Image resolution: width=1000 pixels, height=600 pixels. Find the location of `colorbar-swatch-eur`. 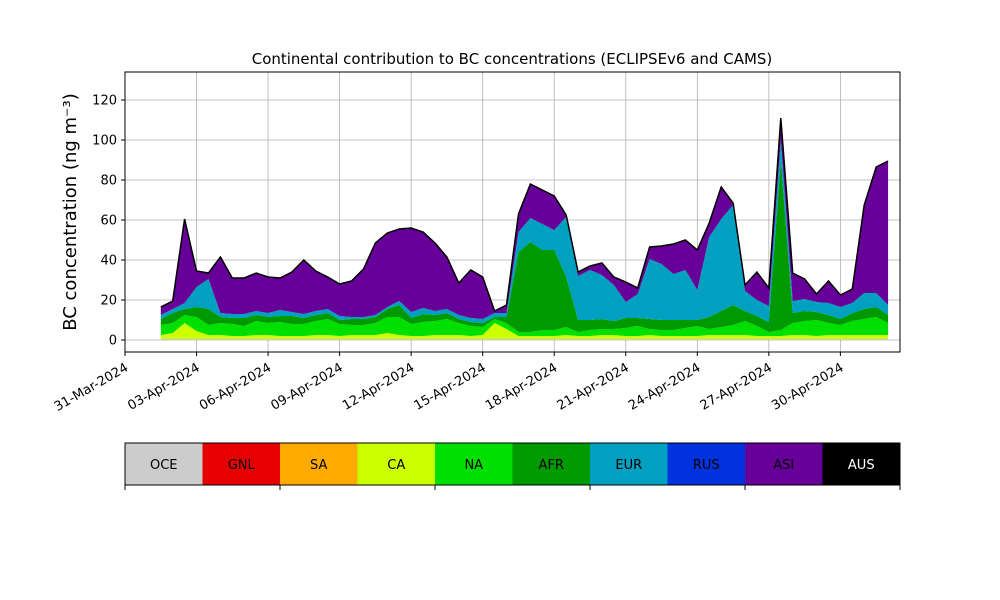

colorbar-swatch-eur is located at coordinates (629, 464).